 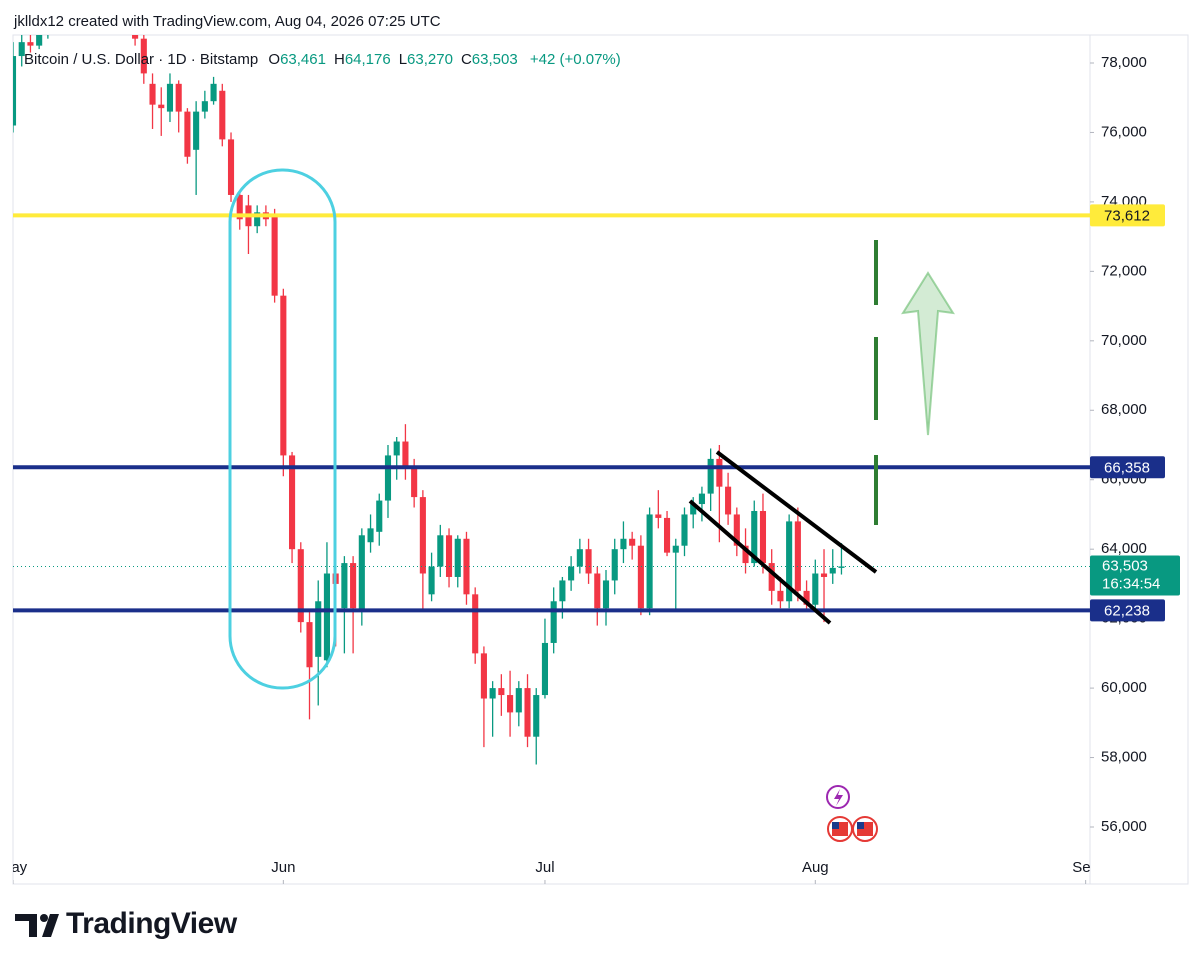 What do you see at coordinates (1085, 867) in the screenshot?
I see `x-tick-label: Sep` at bounding box center [1085, 867].